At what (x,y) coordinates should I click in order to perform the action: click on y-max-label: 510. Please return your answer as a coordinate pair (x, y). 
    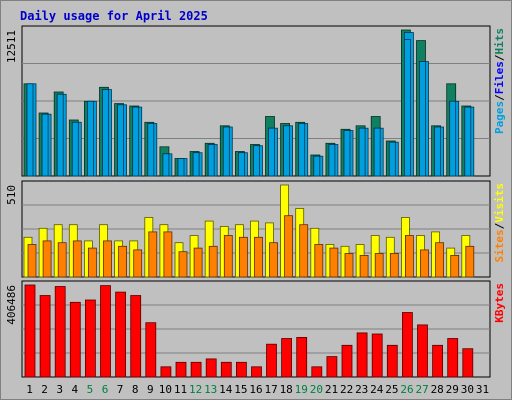
    Looking at the image, I should click on (11, 195).